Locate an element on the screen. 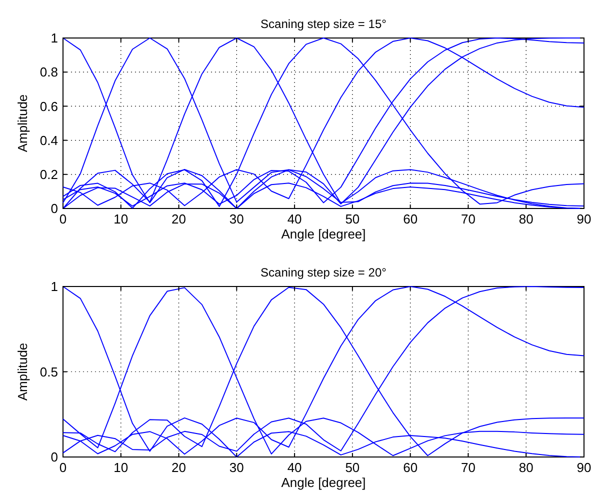  y-tick-label: 0.2 is located at coordinates (49, 174).